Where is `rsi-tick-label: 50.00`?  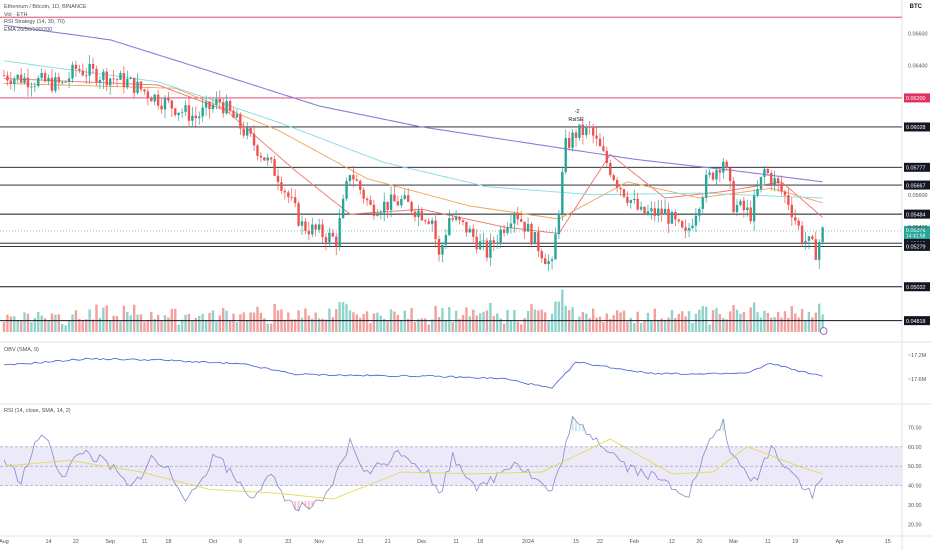 rsi-tick-label: 50.00 is located at coordinates (915, 467).